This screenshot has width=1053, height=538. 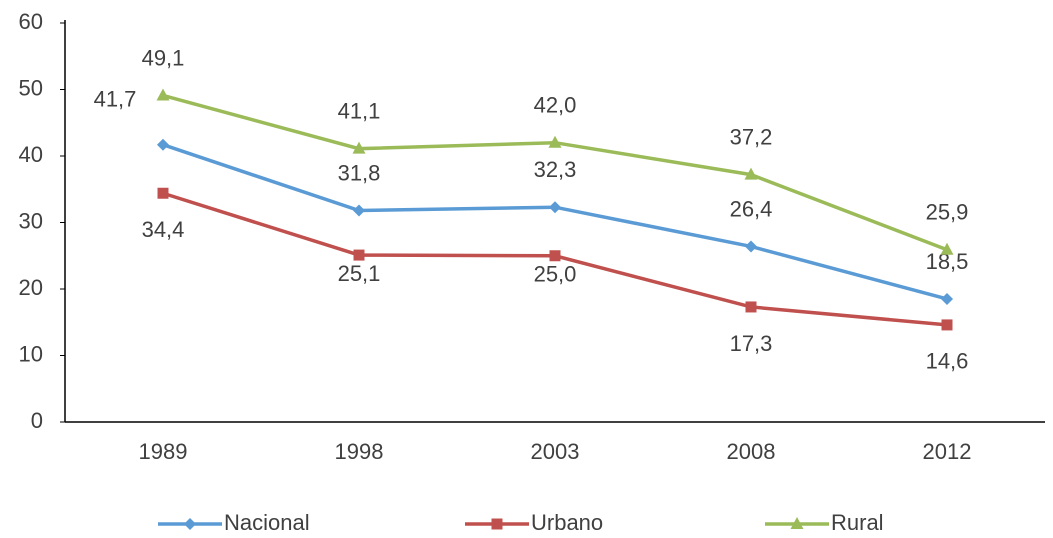 What do you see at coordinates (555, 274) in the screenshot?
I see `data-label: 25,0` at bounding box center [555, 274].